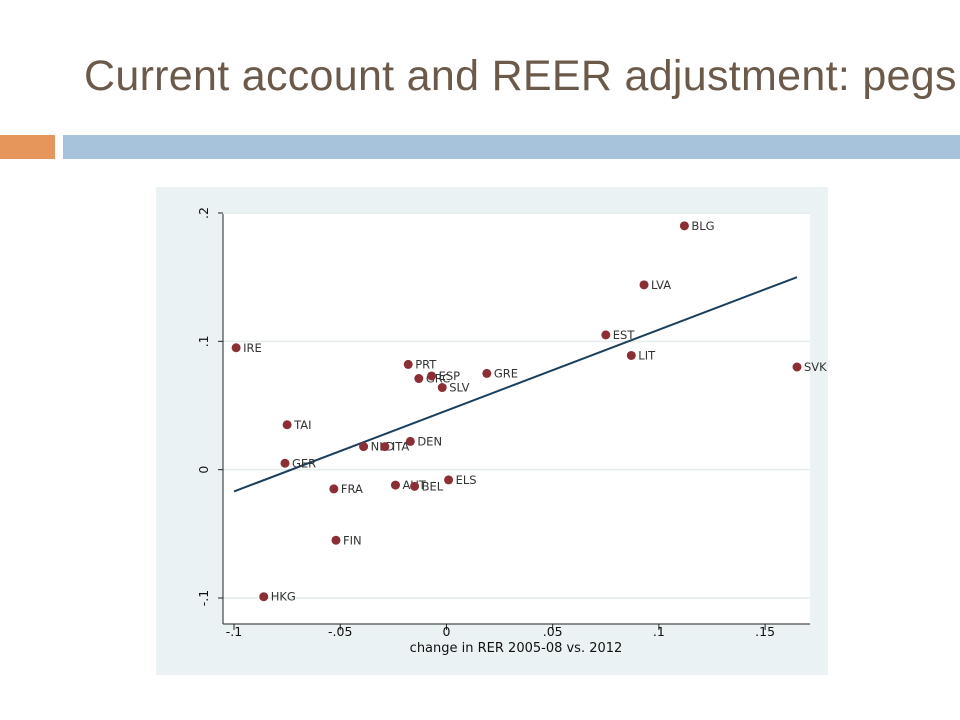 Image resolution: width=960 pixels, height=720 pixels. I want to click on data-point-els, so click(449, 480).